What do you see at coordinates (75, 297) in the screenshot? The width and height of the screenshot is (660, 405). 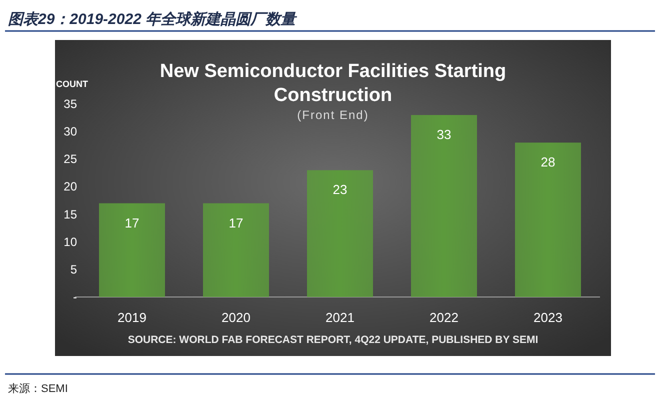 I see `y-tick-label: -` at bounding box center [75, 297].